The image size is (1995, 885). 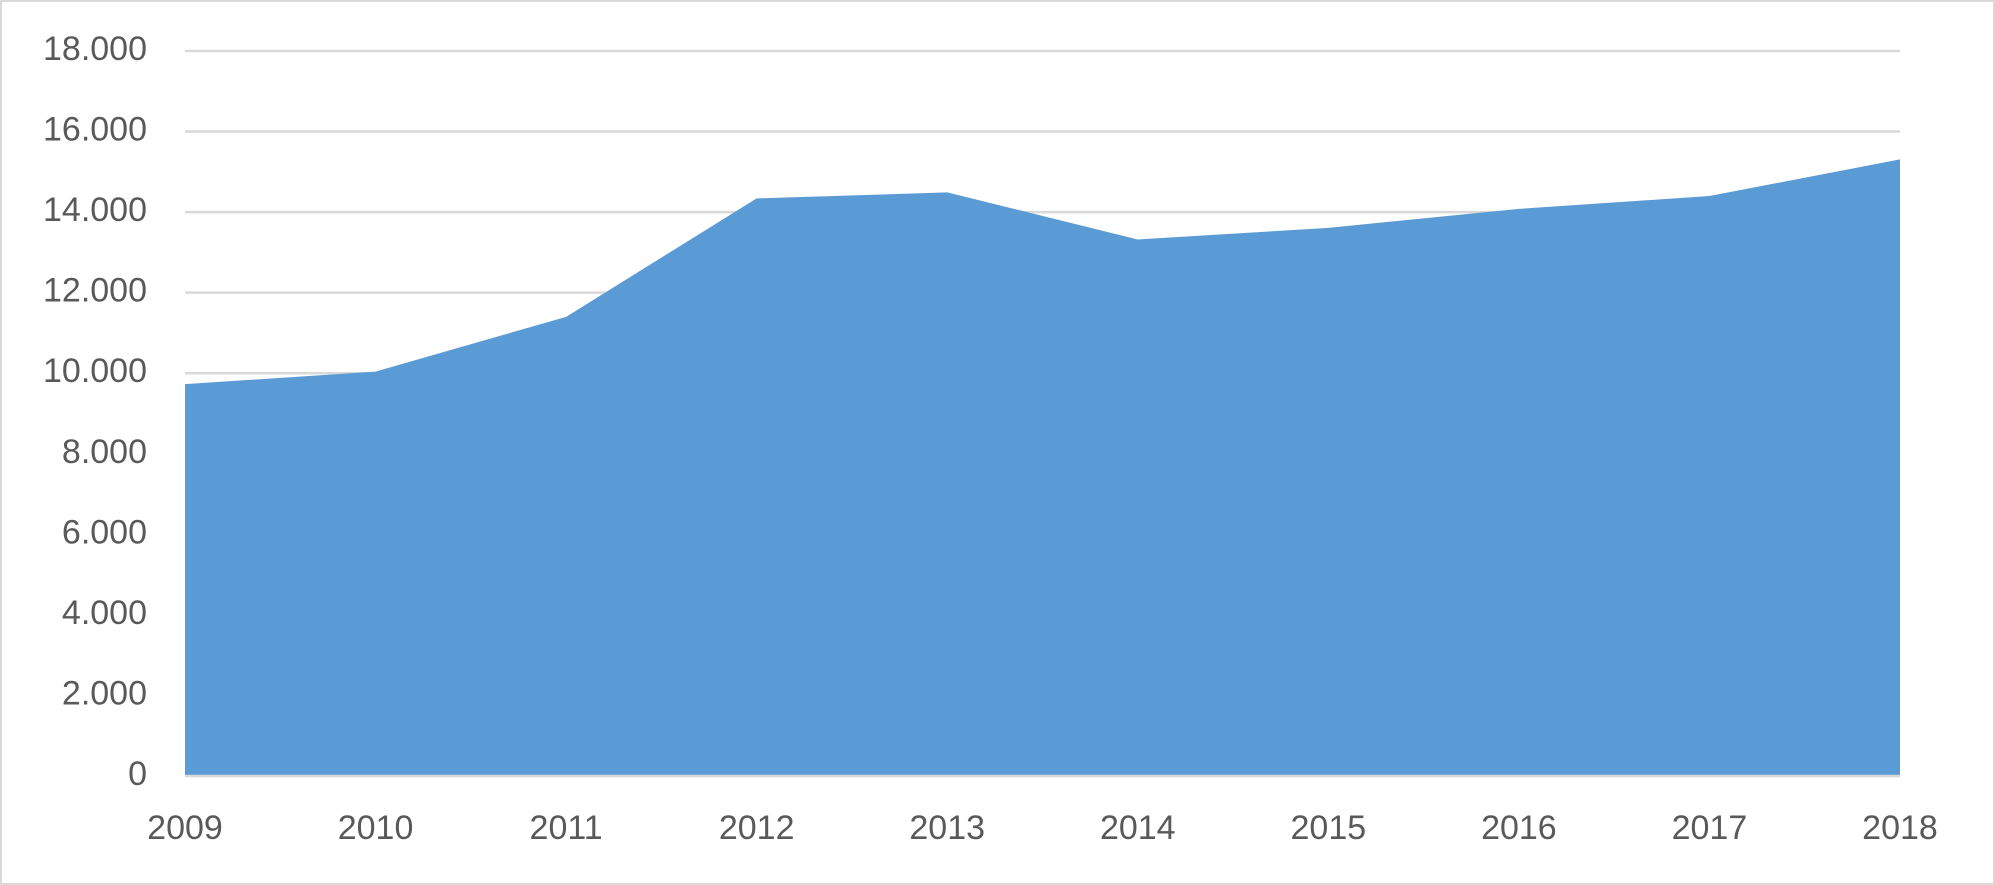 What do you see at coordinates (376, 828) in the screenshot?
I see `x-tick-label: 2010` at bounding box center [376, 828].